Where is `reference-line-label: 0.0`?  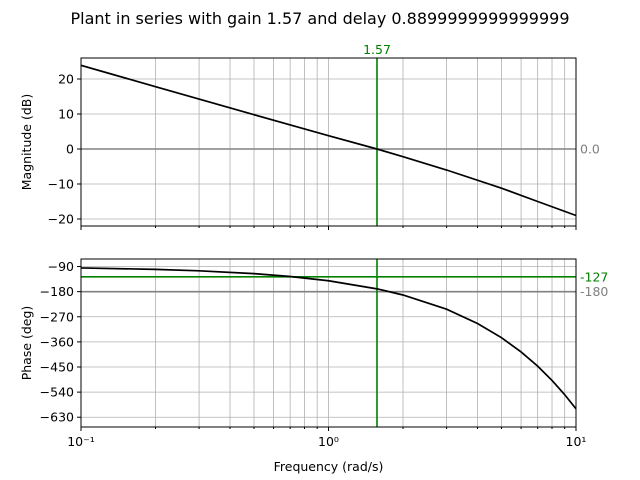
reference-line-label: 0.0 is located at coordinates (590, 149).